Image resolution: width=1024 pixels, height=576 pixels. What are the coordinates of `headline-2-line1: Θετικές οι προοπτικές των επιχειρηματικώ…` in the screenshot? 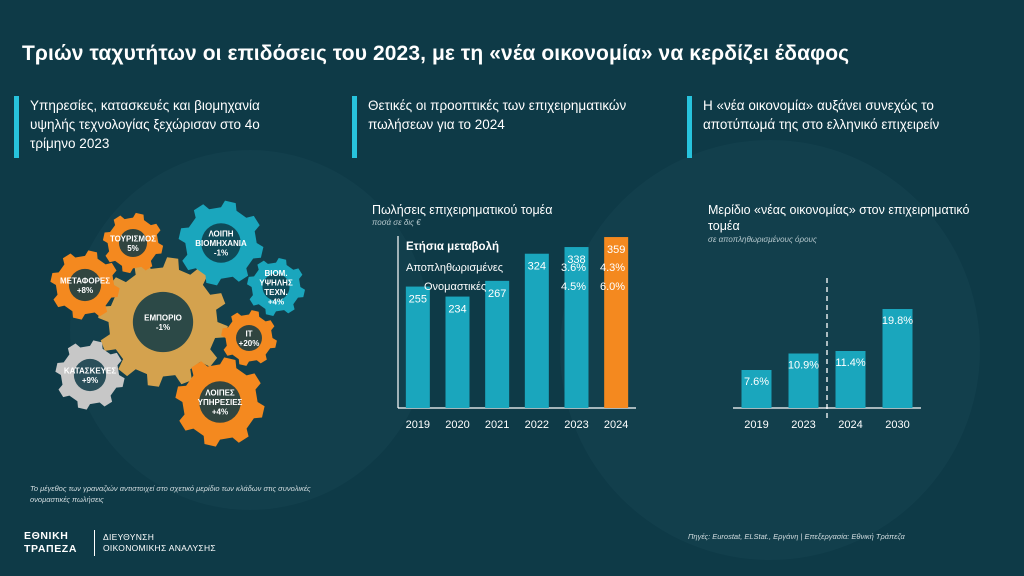 It's located at (497, 105).